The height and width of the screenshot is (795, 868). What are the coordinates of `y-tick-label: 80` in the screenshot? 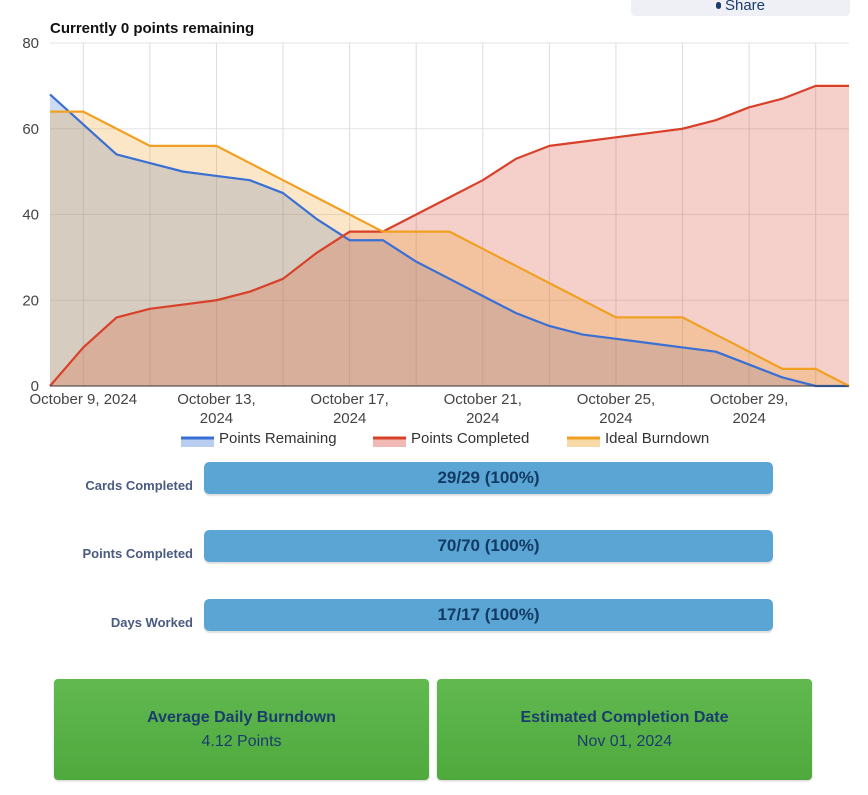 It's located at (30, 43).